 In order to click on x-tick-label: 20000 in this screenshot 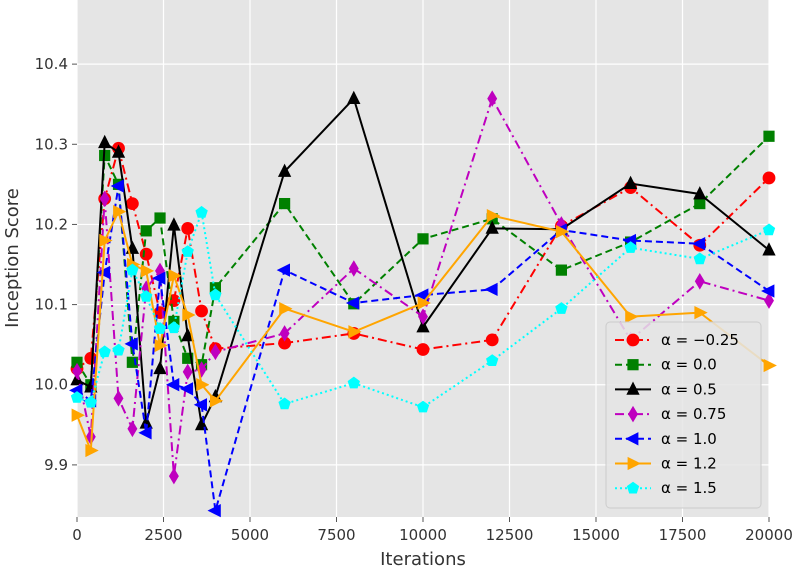, I will do `click(769, 535)`.